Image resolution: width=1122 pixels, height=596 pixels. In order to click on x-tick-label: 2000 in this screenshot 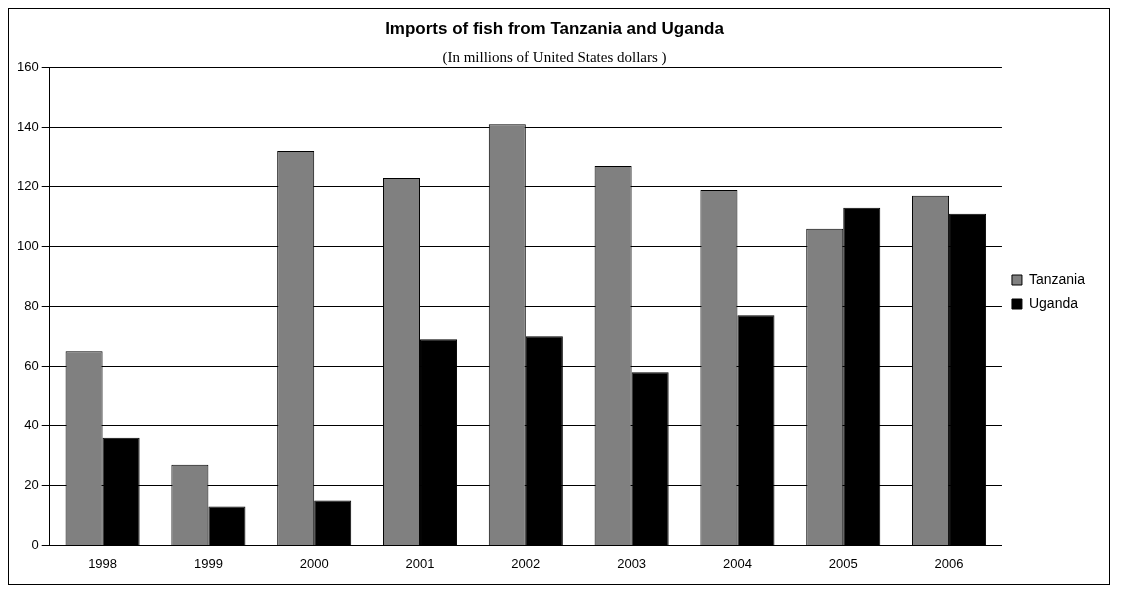, I will do `click(314, 563)`.